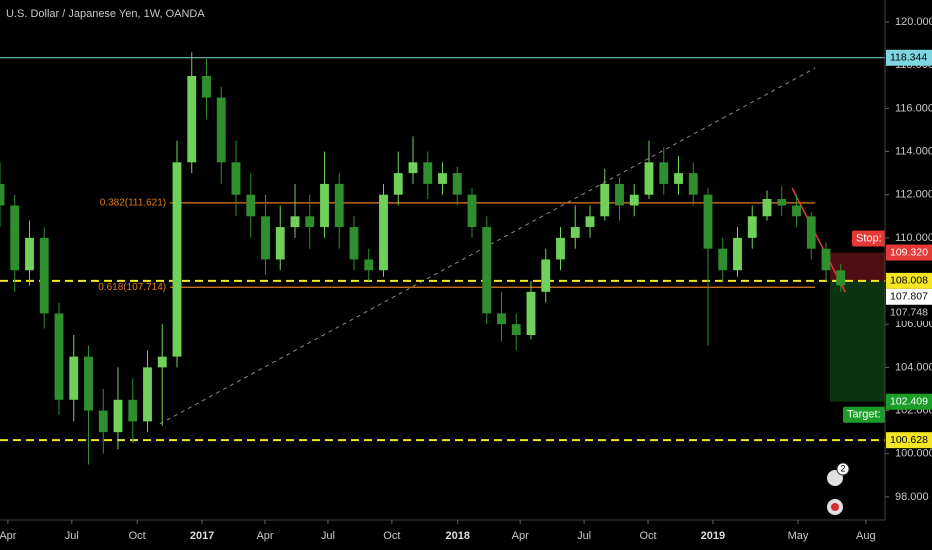 The image size is (932, 550). What do you see at coordinates (835, 507) in the screenshot?
I see `icon-dot` at bounding box center [835, 507].